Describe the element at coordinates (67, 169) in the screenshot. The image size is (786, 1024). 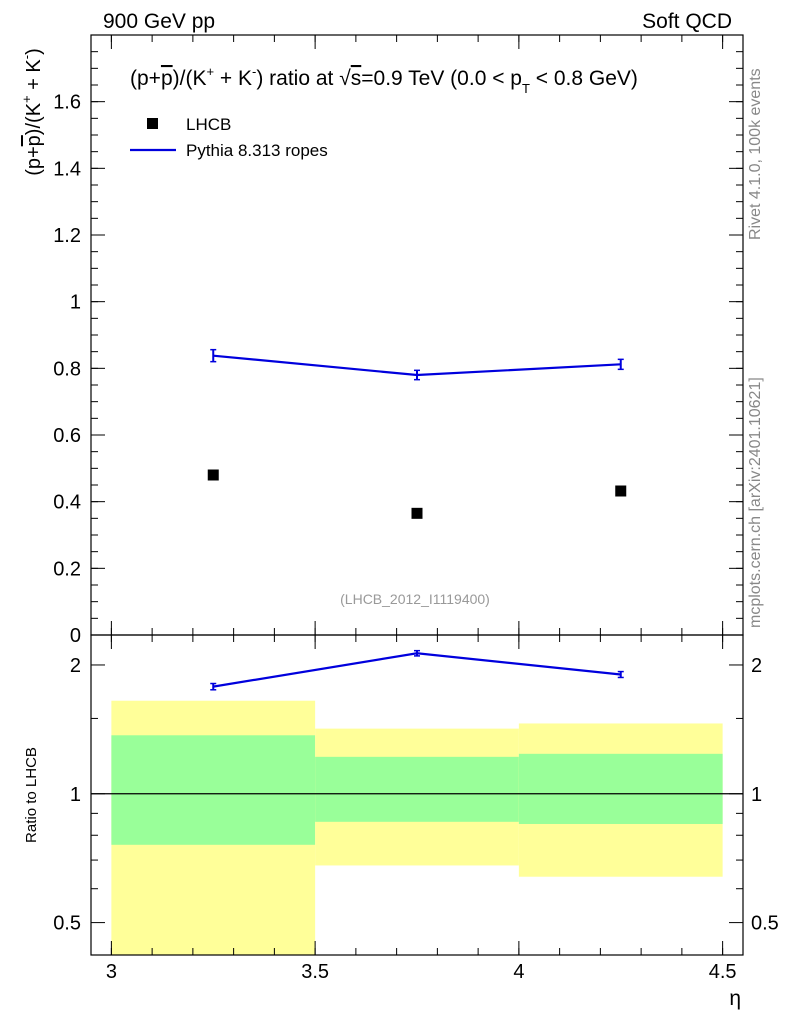
I see `main-y-tick-label: 1.4` at that location.